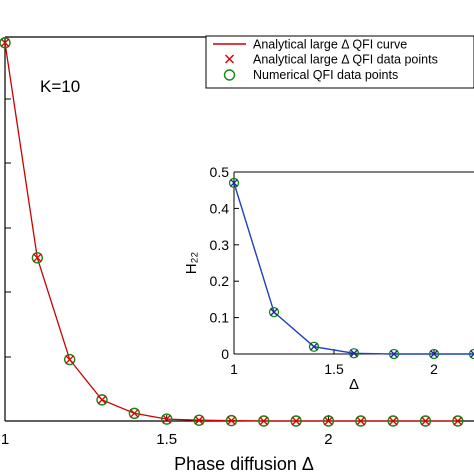 This screenshot has width=474, height=474. Describe the element at coordinates (434, 369) in the screenshot. I see `inset-x-tick-label: 2` at that location.